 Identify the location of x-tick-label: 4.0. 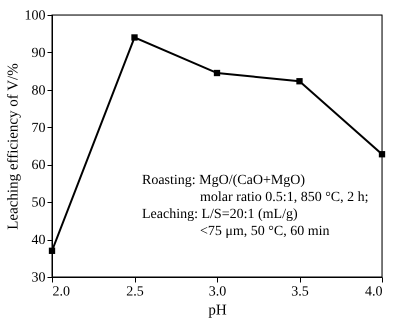
(373, 292).